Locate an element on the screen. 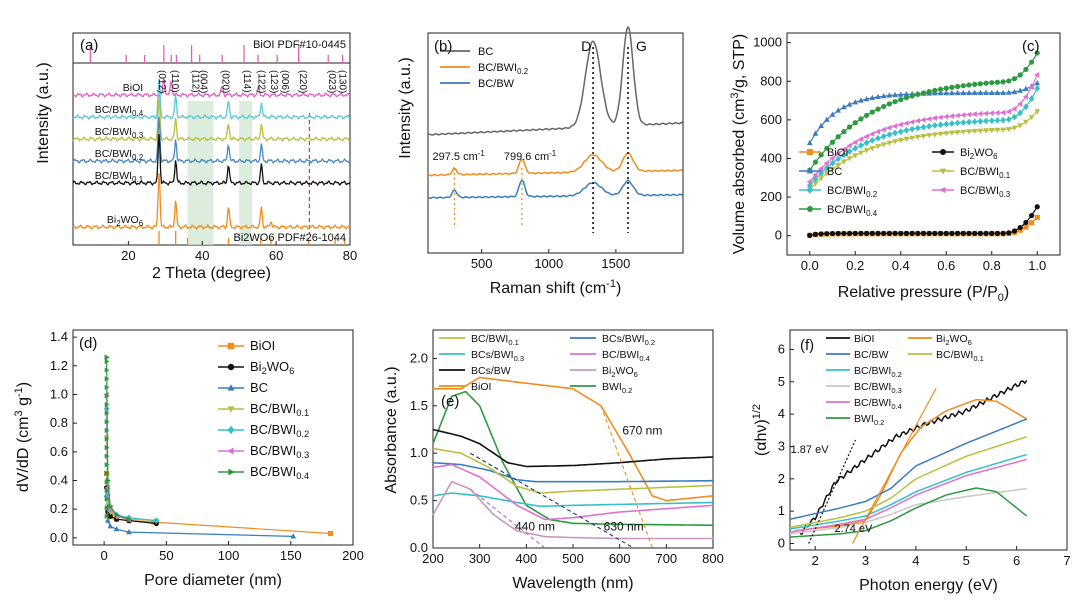  x-axis-label: Pore diameter (nm) is located at coordinates (213, 580).